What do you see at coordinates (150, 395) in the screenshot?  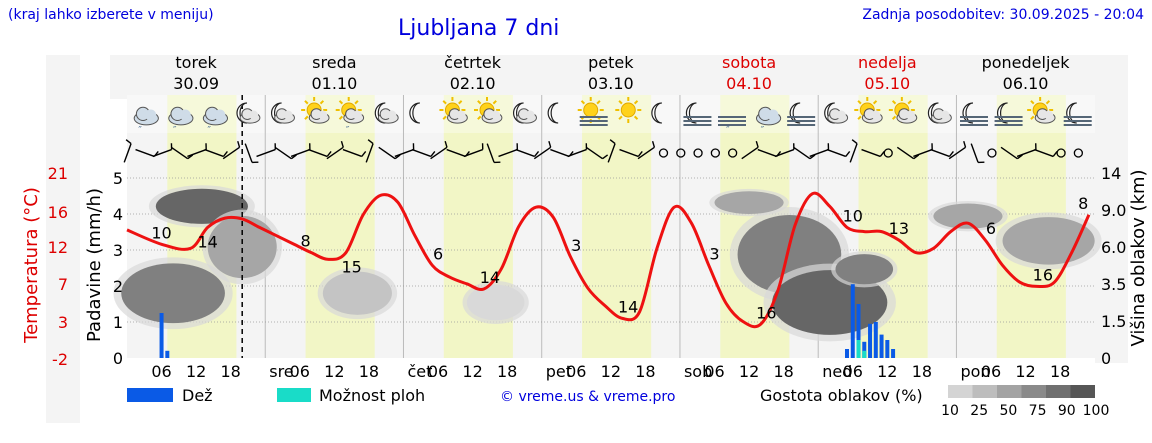 I see `legend-rain-swatch` at bounding box center [150, 395].